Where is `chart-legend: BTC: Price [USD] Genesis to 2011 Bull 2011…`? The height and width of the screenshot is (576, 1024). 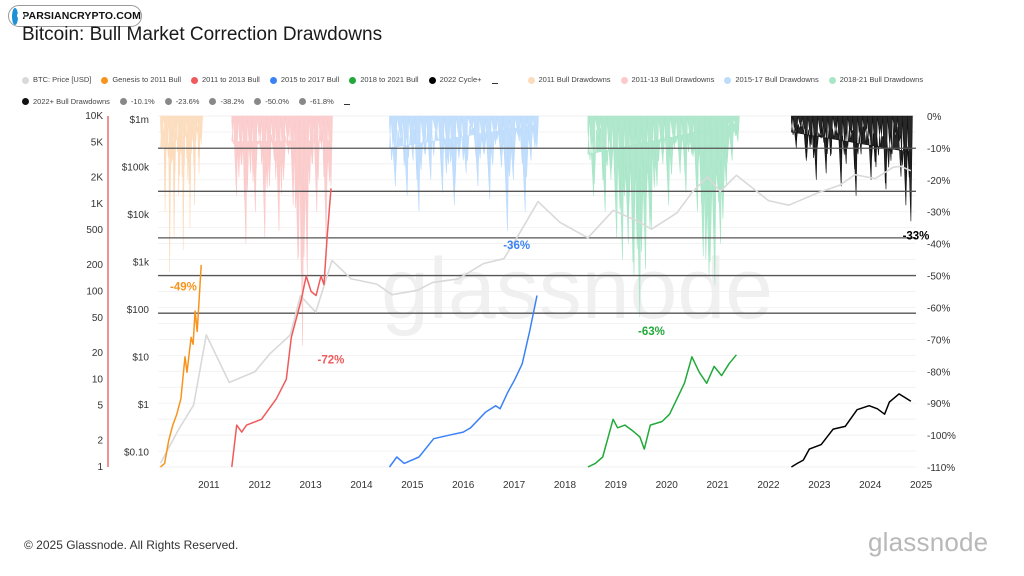 chart-legend: BTC: Price [USD] Genesis to 2011 Bull 2011… is located at coordinates (517, 91).